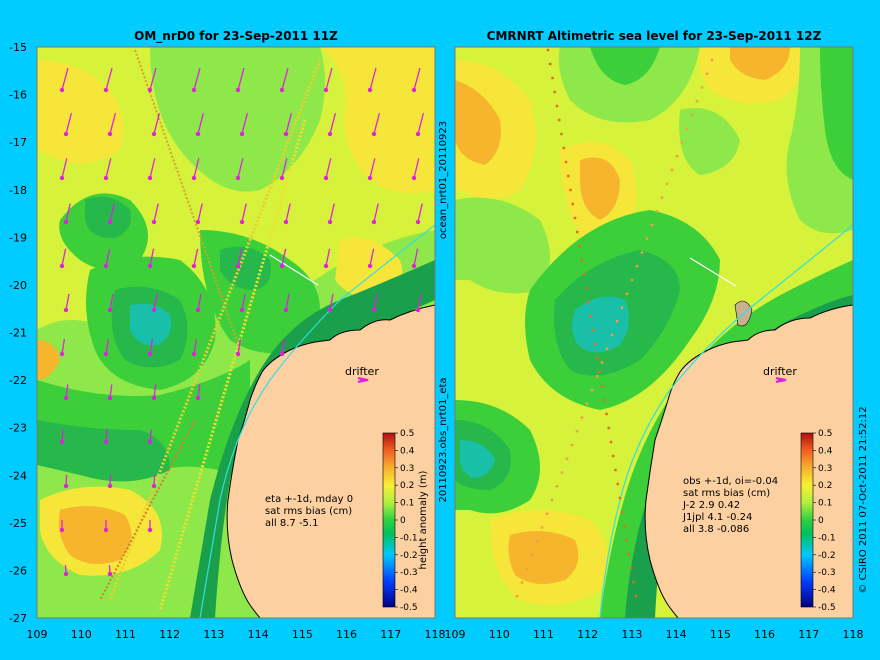 This screenshot has width=880, height=660. Describe the element at coordinates (730, 481) in the screenshot. I see `info-line: obs +-1d, oi=-0.04` at that location.